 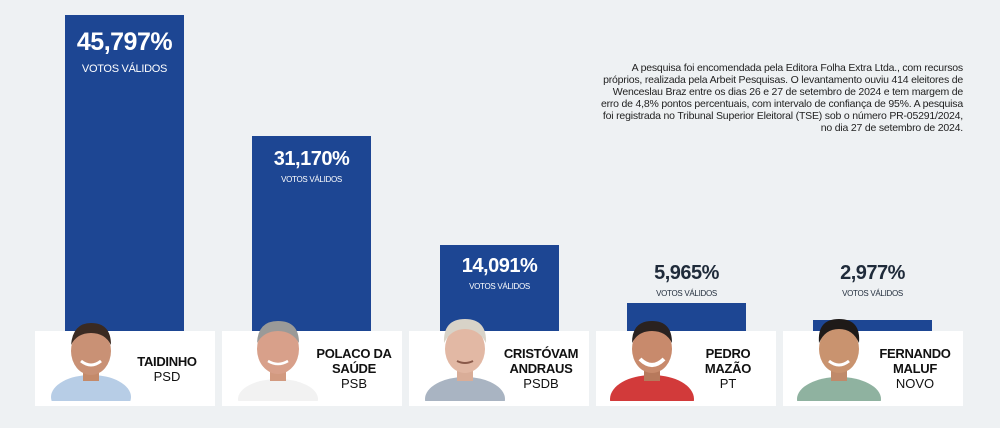 I want to click on candidate-party: PSDB, so click(x=541, y=383).